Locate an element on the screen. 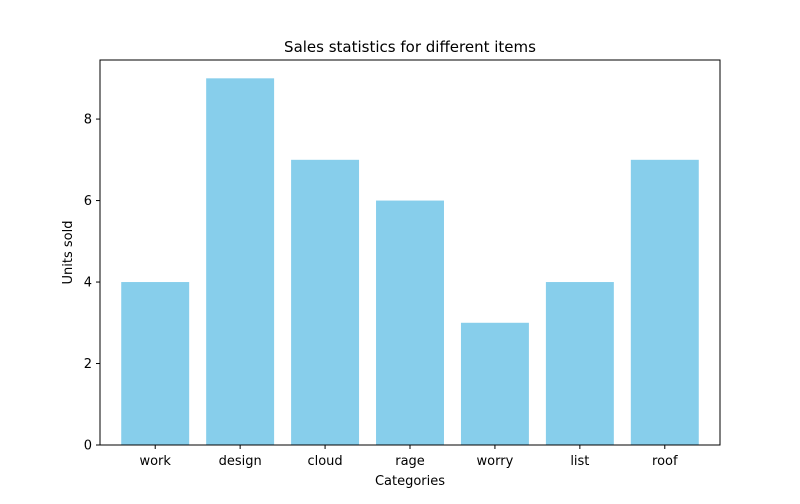 The height and width of the screenshot is (504, 800). y-tick-label: 4 is located at coordinates (88, 283).